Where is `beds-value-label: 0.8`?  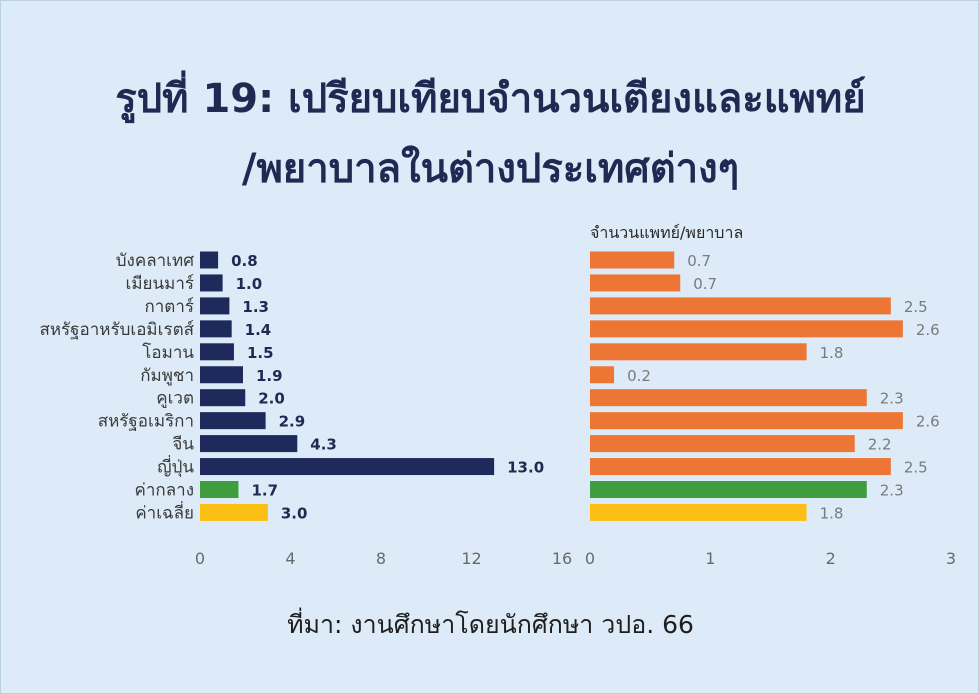
beds-value-label: 0.8 is located at coordinates (244, 261).